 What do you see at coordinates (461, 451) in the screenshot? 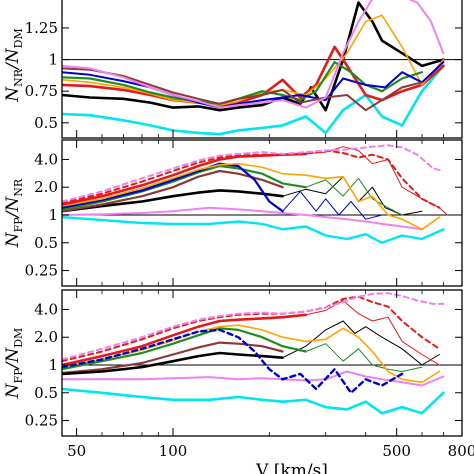
I see `x-tick-label: 800` at bounding box center [461, 451].